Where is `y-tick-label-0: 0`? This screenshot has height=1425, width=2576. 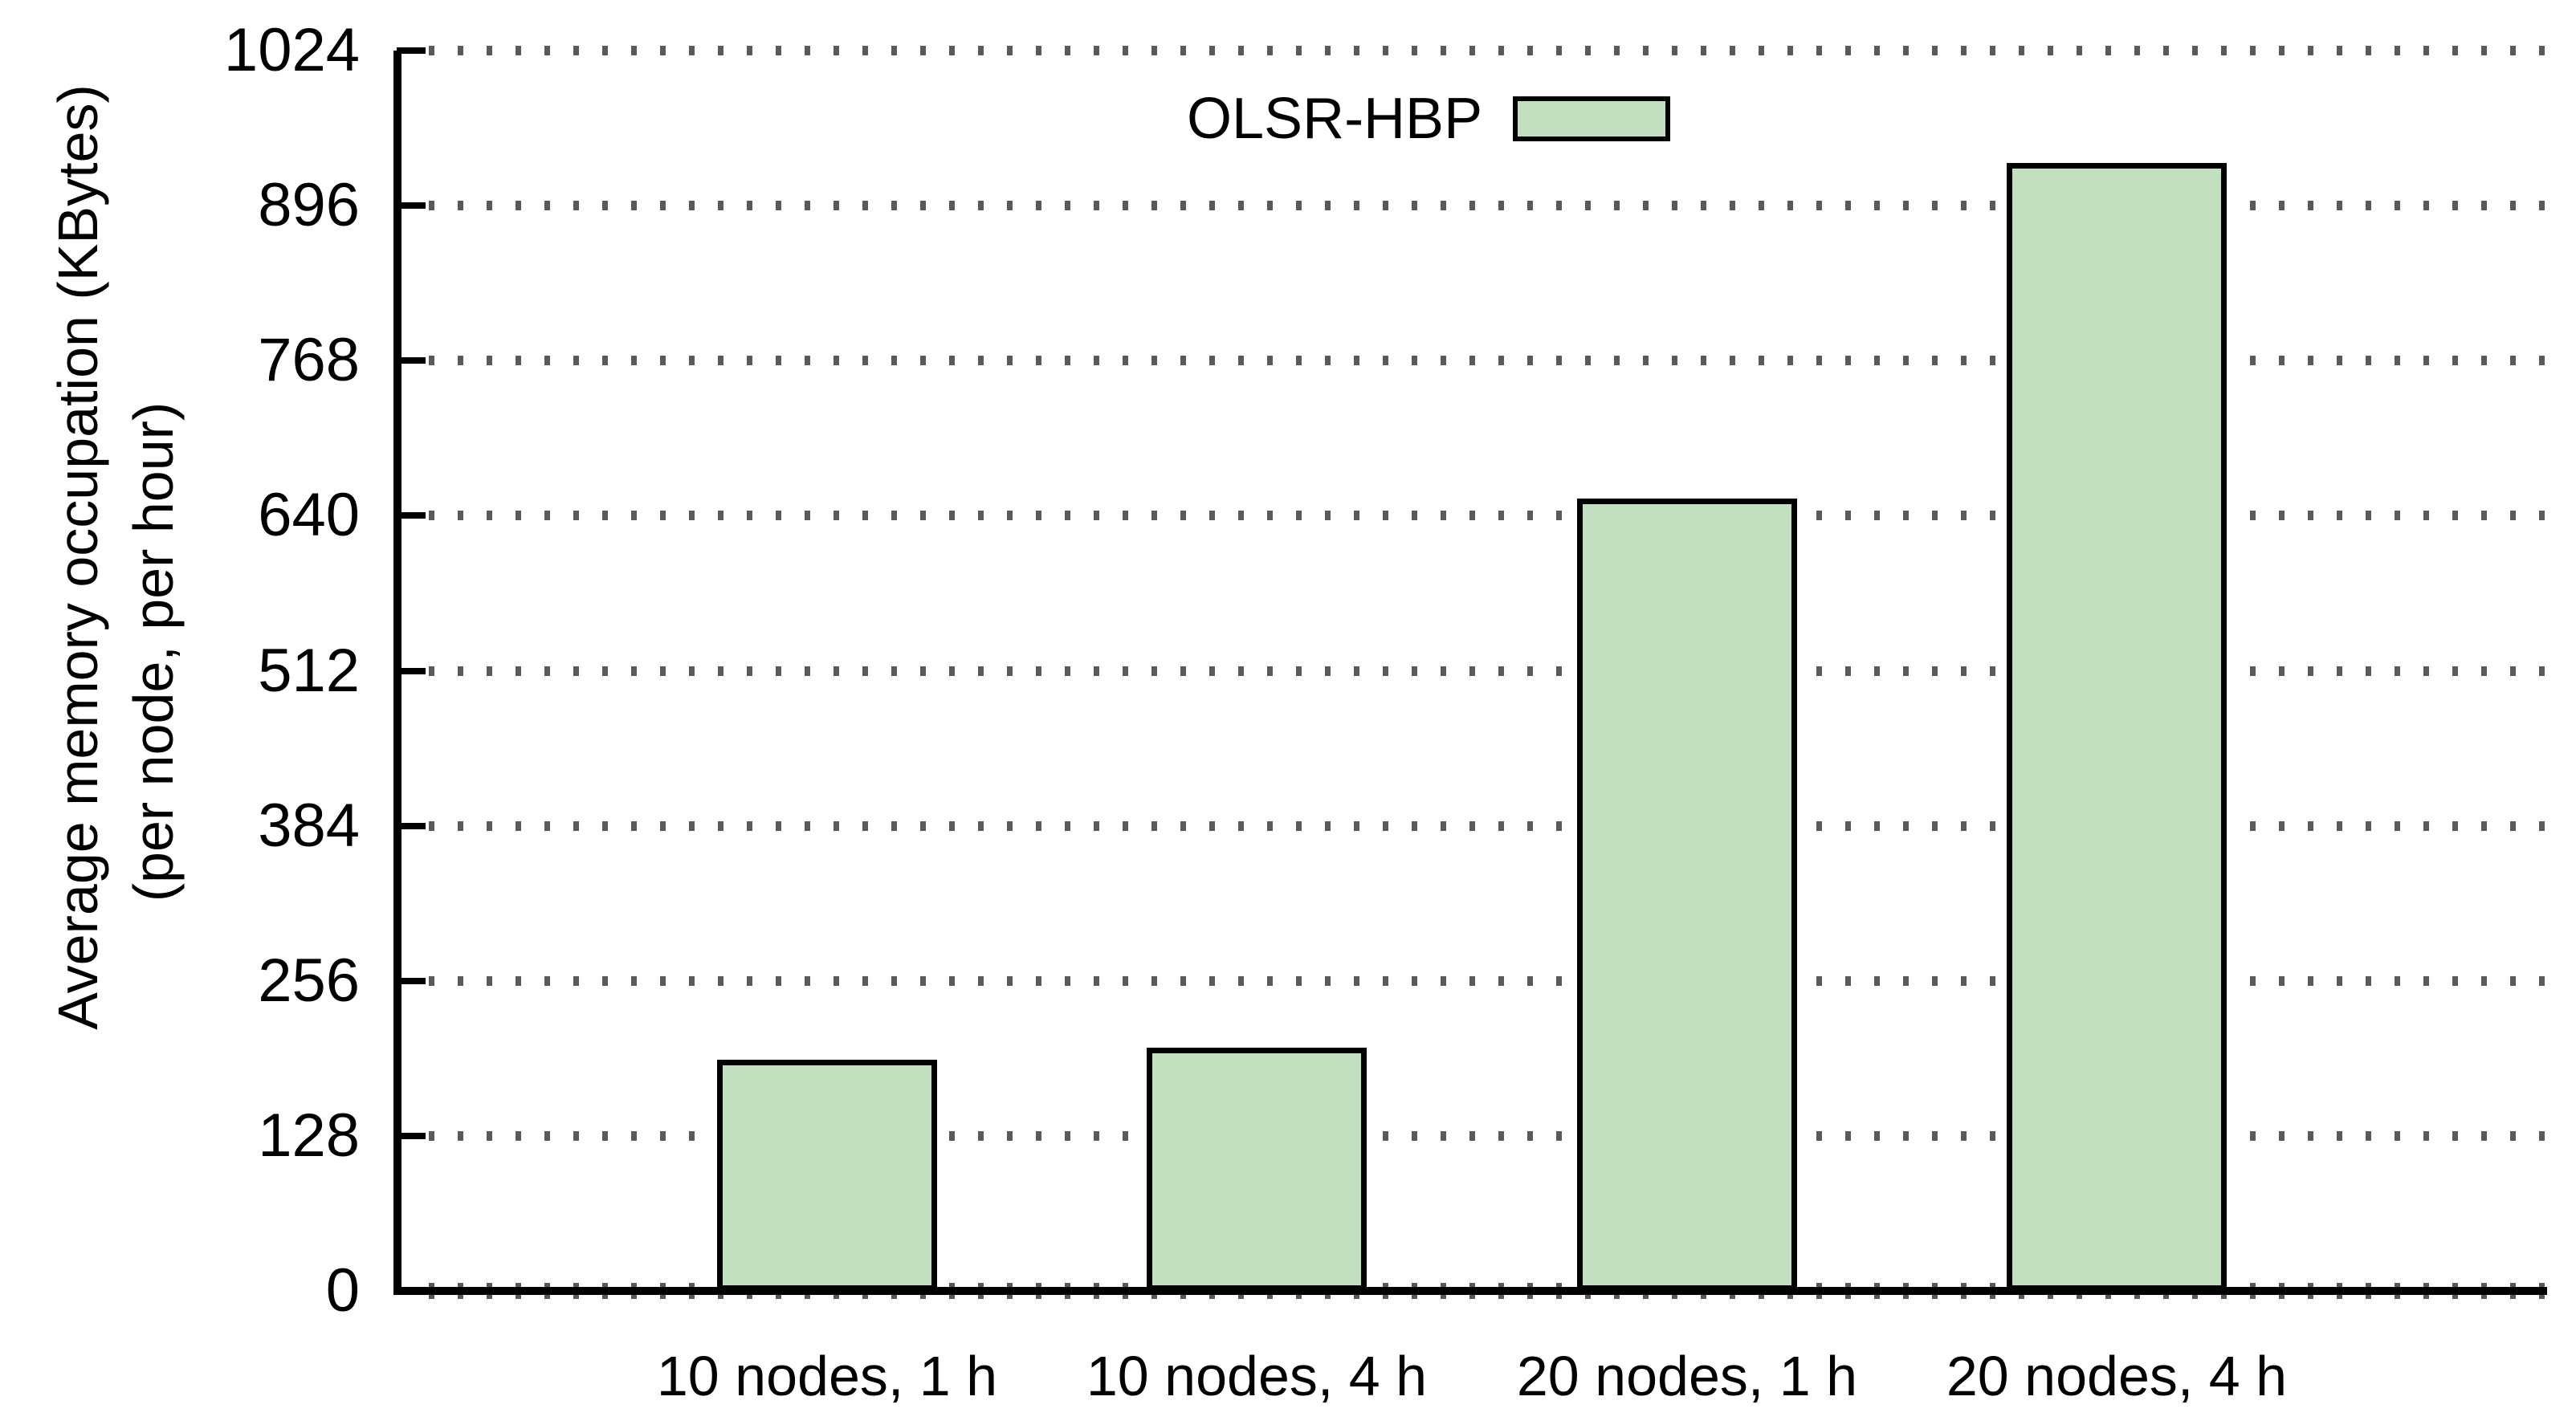
y-tick-label-0: 0 is located at coordinates (342, 1290).